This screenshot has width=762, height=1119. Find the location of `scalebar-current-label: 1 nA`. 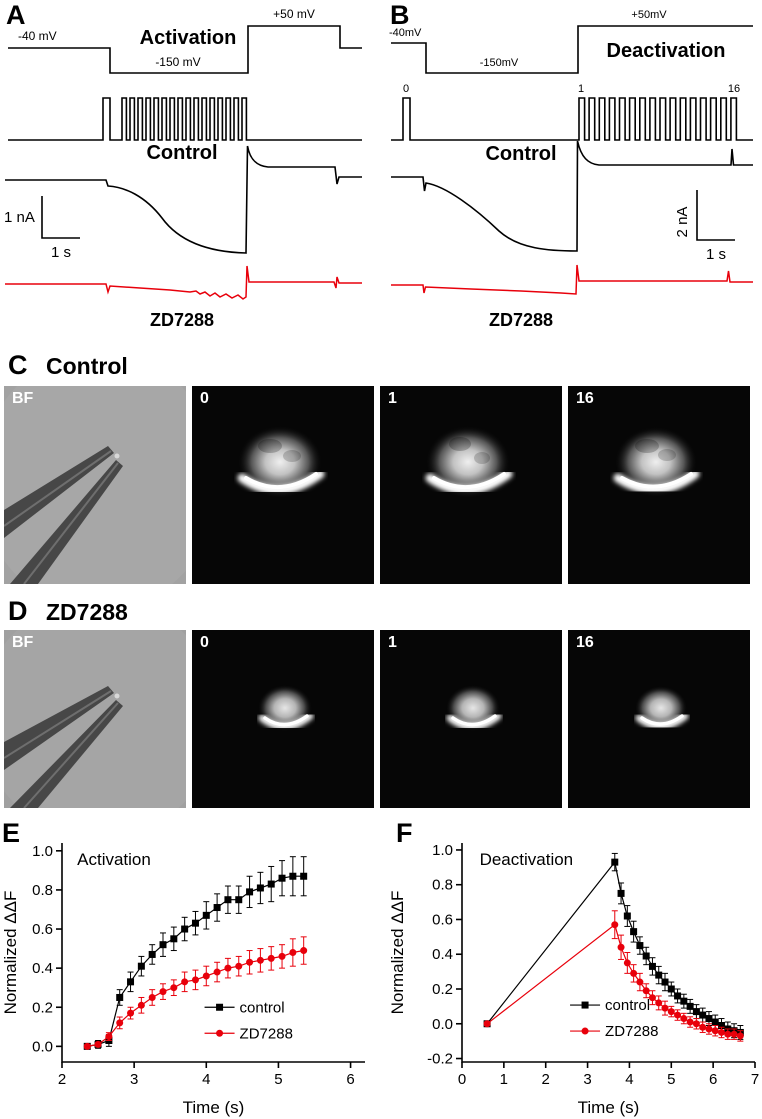

scalebar-current-label: 1 nA is located at coordinates (19, 217).